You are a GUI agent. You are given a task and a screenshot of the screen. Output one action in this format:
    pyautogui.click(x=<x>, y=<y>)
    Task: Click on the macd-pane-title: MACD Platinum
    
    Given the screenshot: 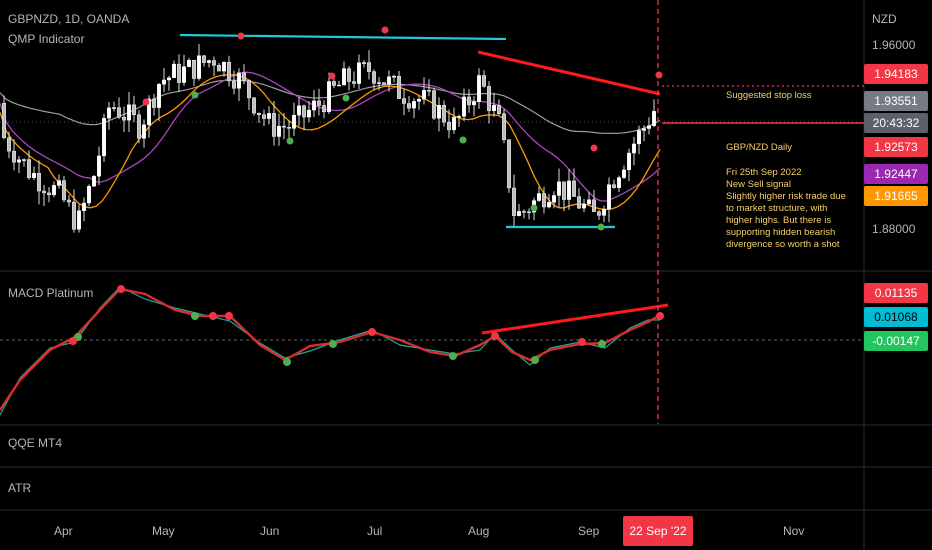 What is the action you would take?
    pyautogui.click(x=51, y=293)
    